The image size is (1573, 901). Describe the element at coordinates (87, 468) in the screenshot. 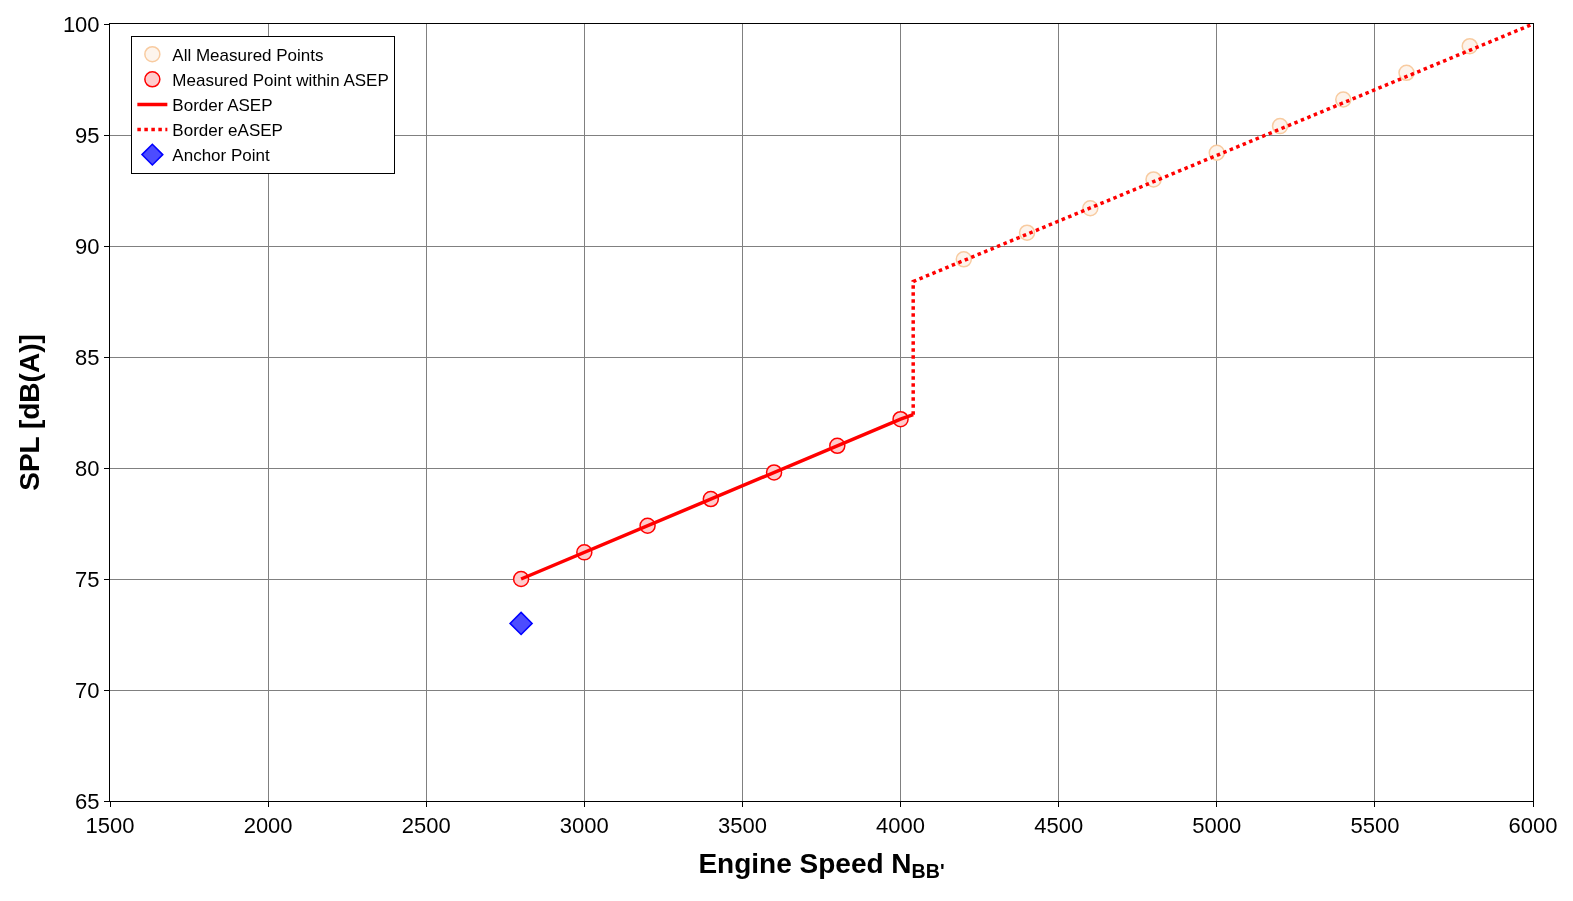

I see `y-tick-label: 80` at that location.